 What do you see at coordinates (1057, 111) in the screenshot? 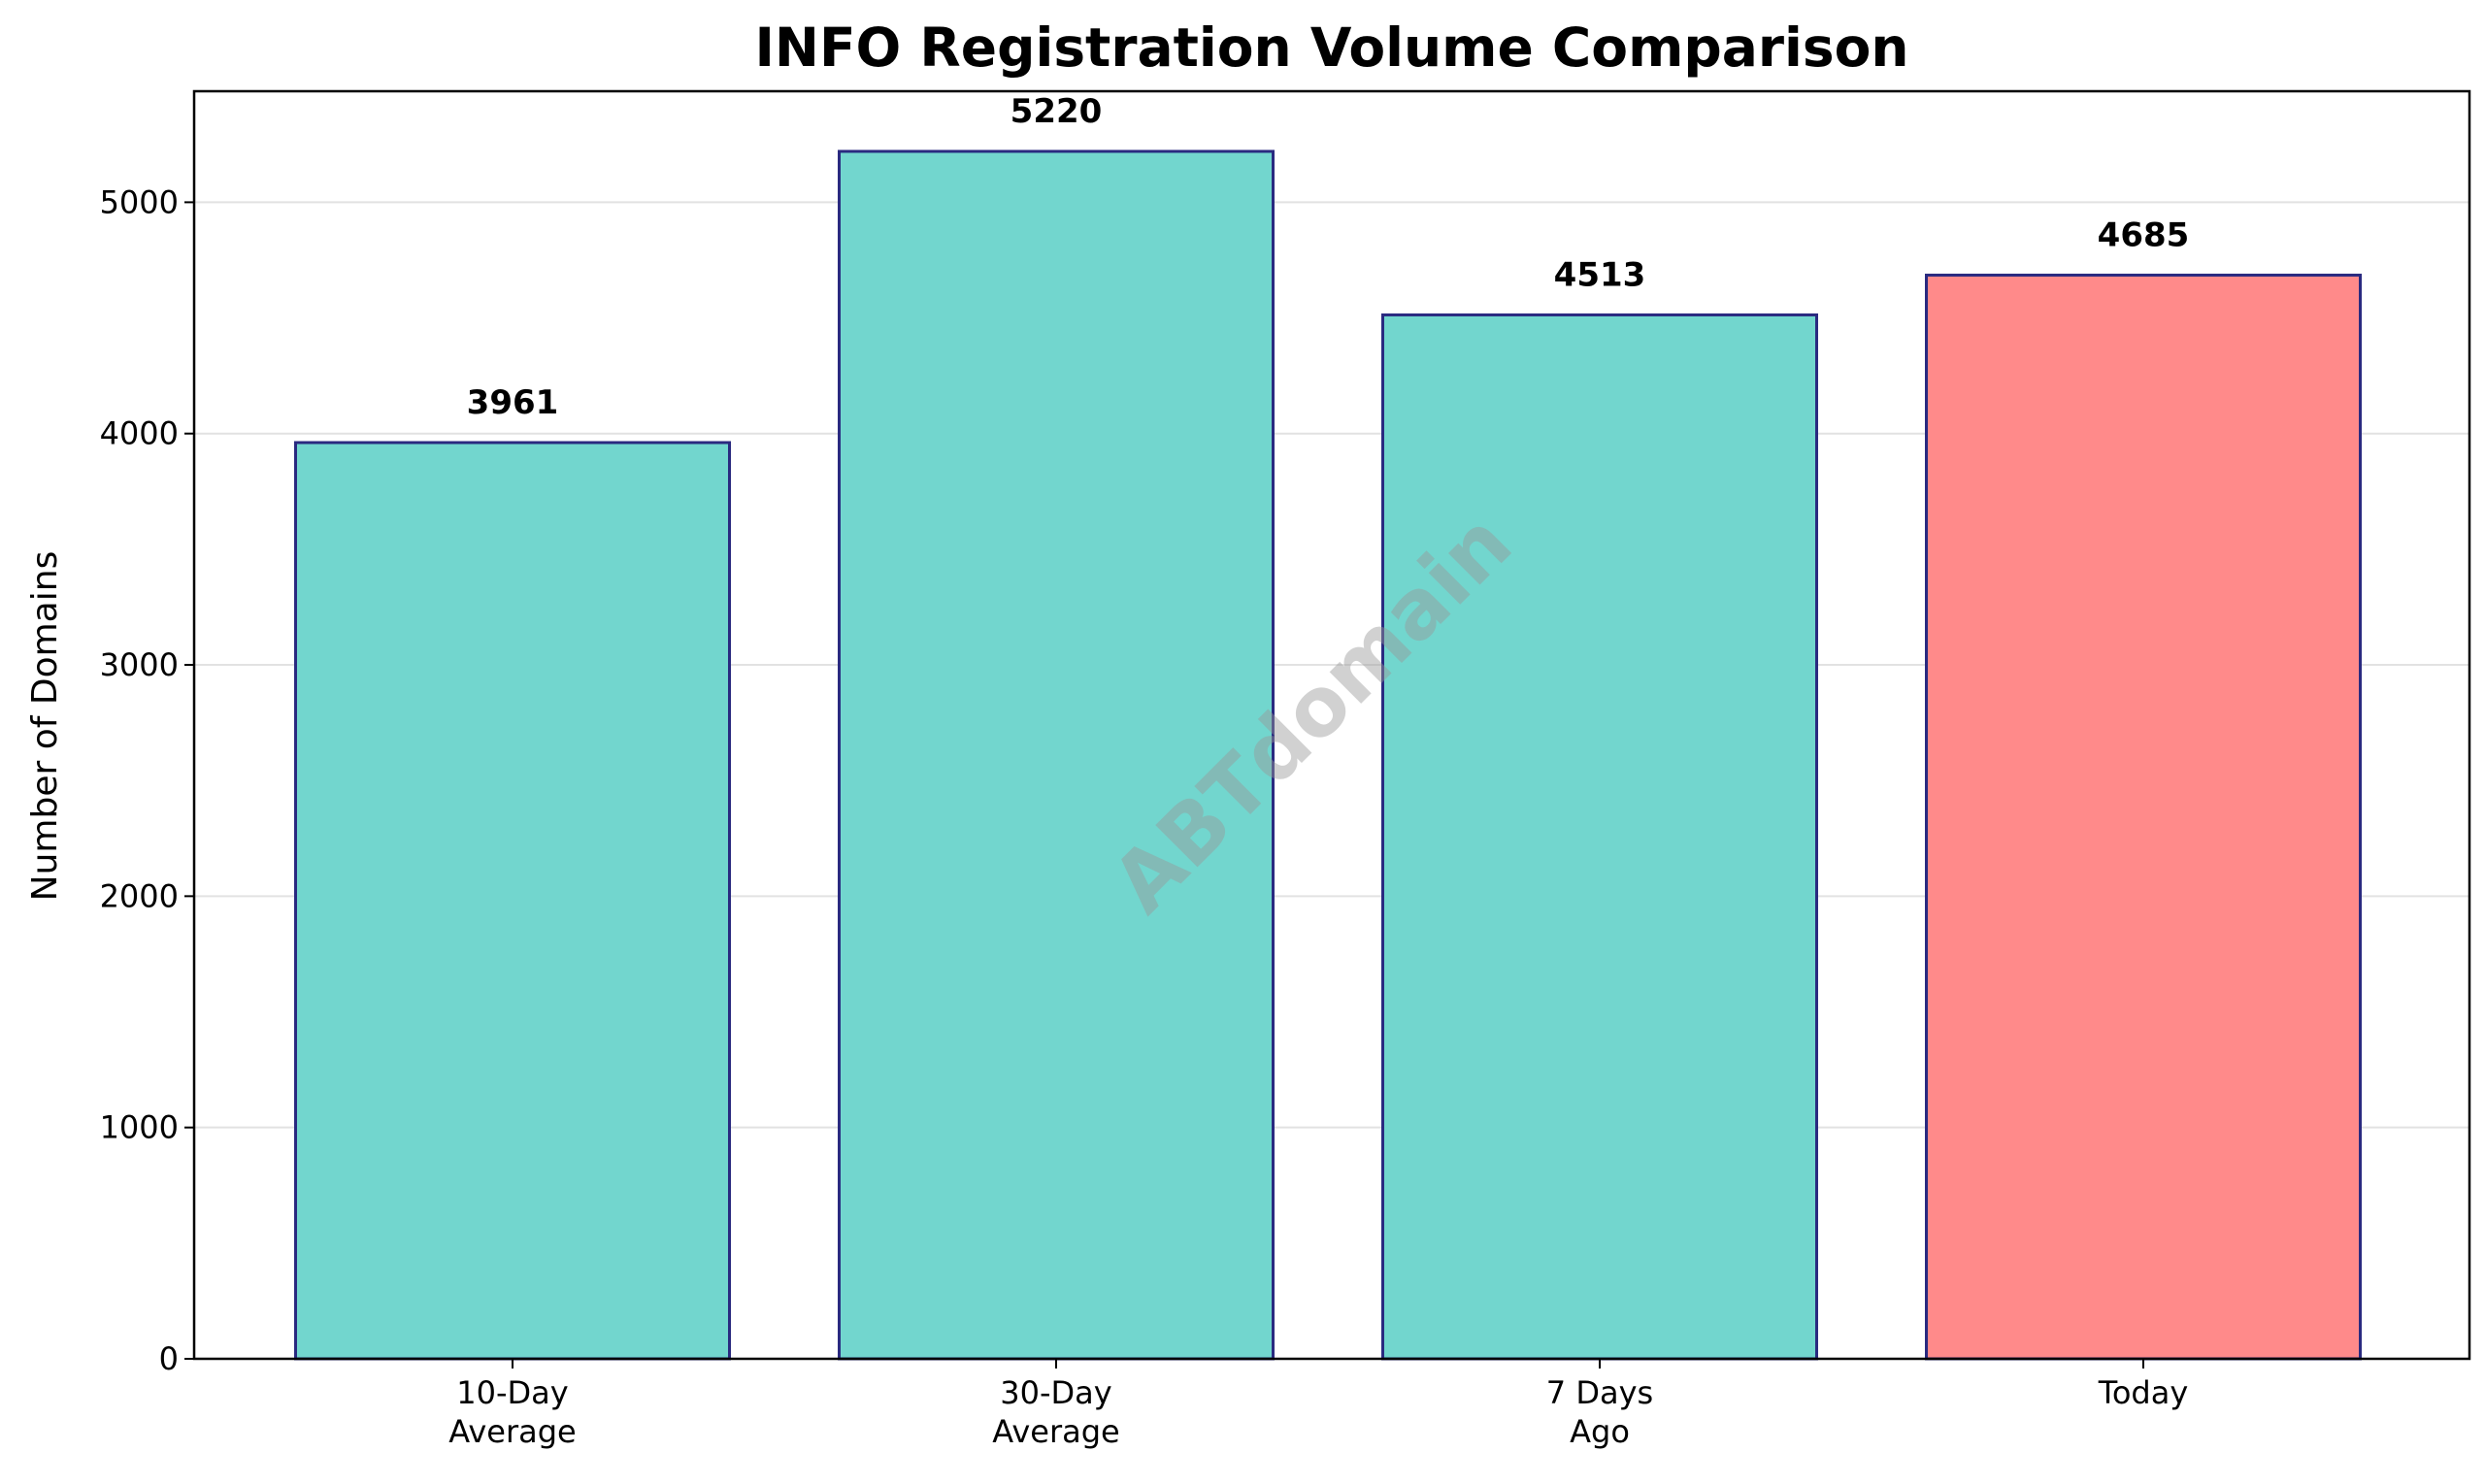
I see `bar-value-label: 5220` at bounding box center [1057, 111].